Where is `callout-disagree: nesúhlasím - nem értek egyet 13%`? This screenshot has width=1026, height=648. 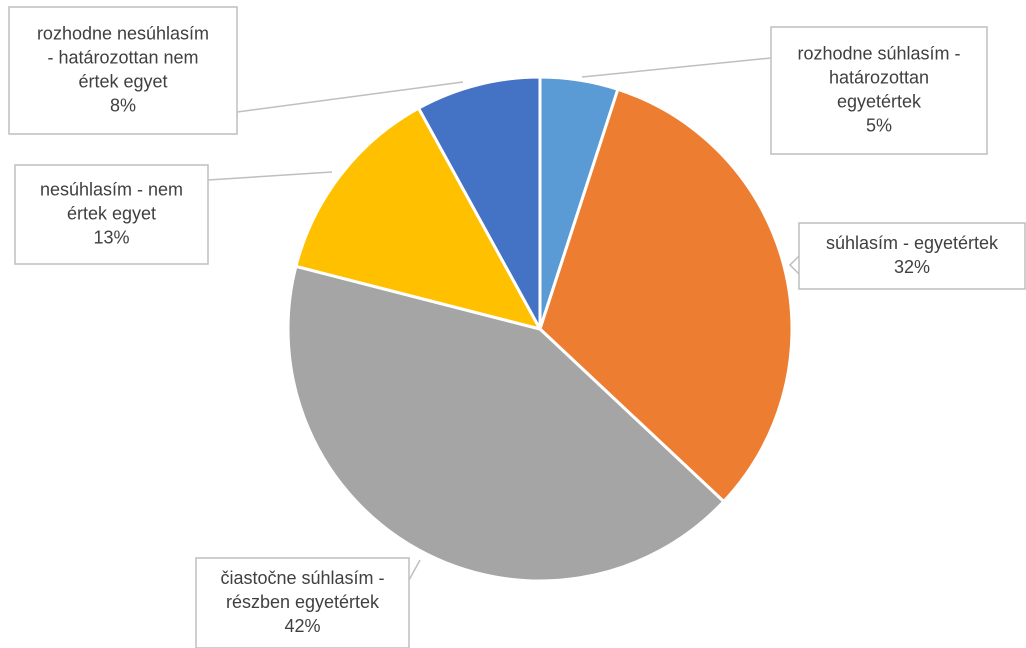
callout-disagree: nesúhlasím - nem értek egyet 13% is located at coordinates (173, 214).